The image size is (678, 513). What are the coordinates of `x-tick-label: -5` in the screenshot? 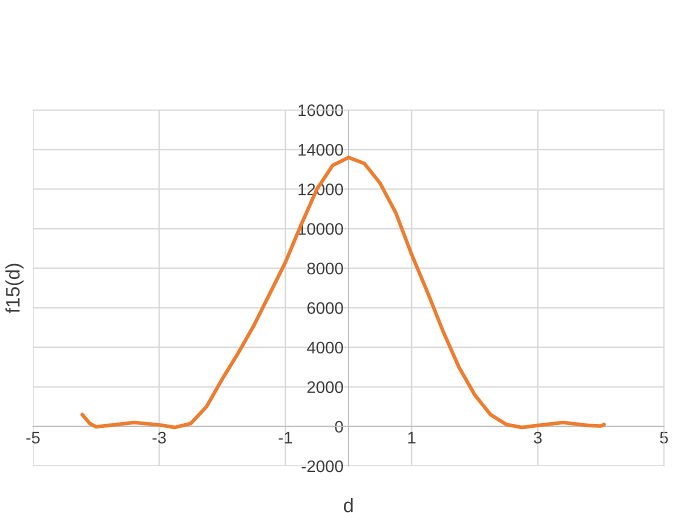 It's located at (33, 438).